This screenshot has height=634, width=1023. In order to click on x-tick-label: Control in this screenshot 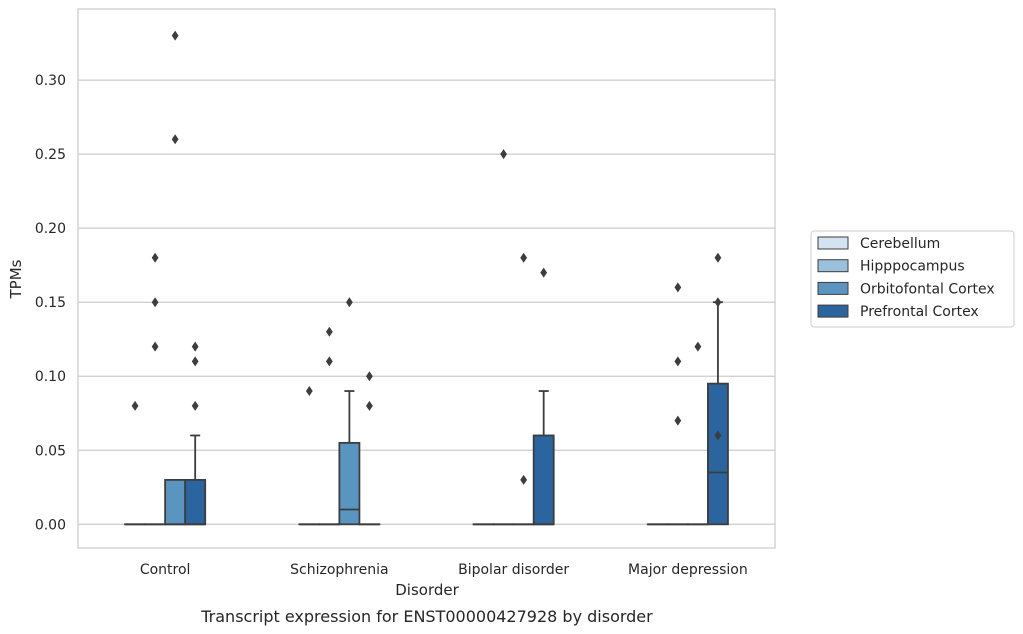, I will do `click(165, 570)`.